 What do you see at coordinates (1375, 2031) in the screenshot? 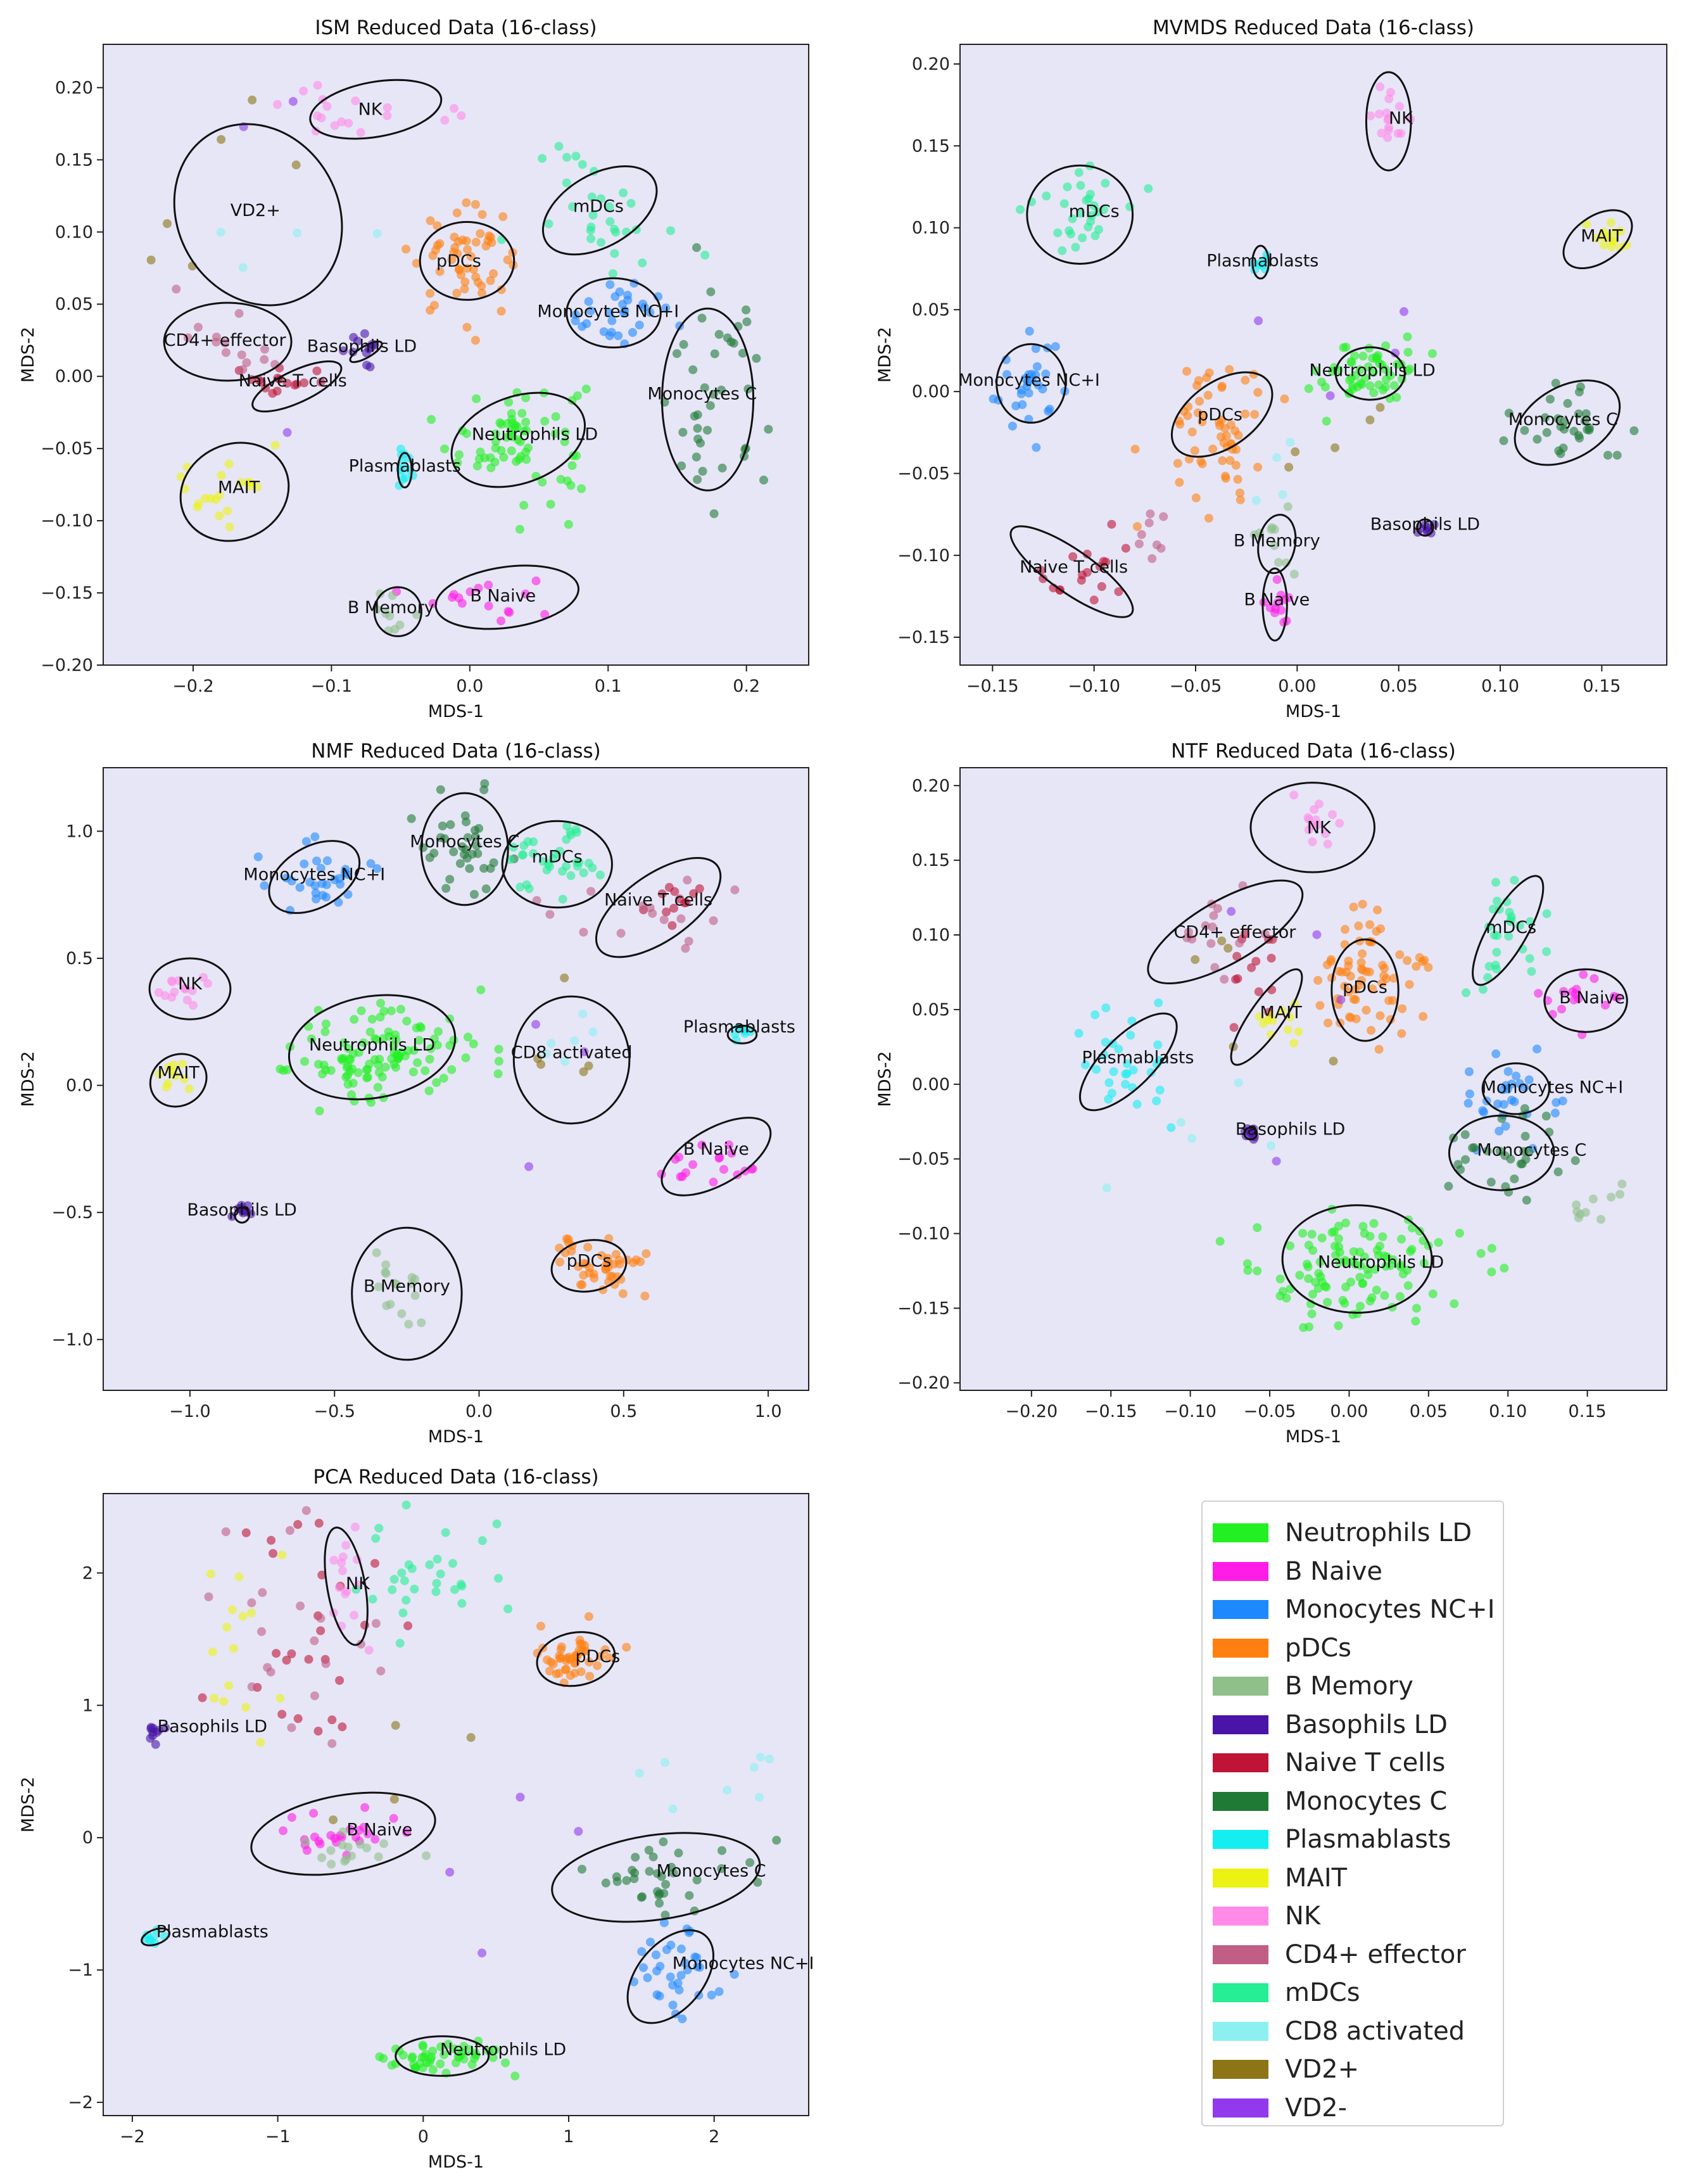
I see `legend-label: CD8 activated` at bounding box center [1375, 2031].